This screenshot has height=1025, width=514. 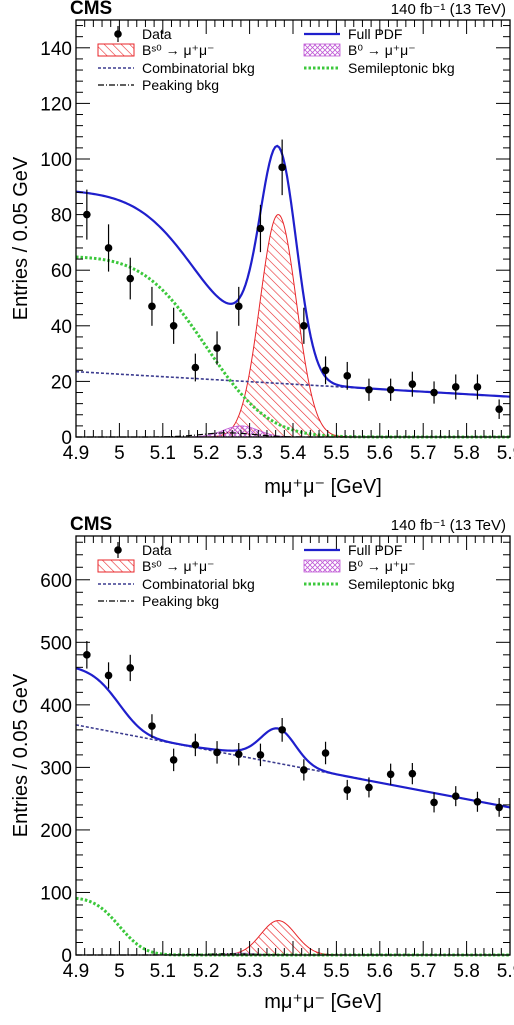 I want to click on y-tick-label: 500, so click(x=56, y=643).